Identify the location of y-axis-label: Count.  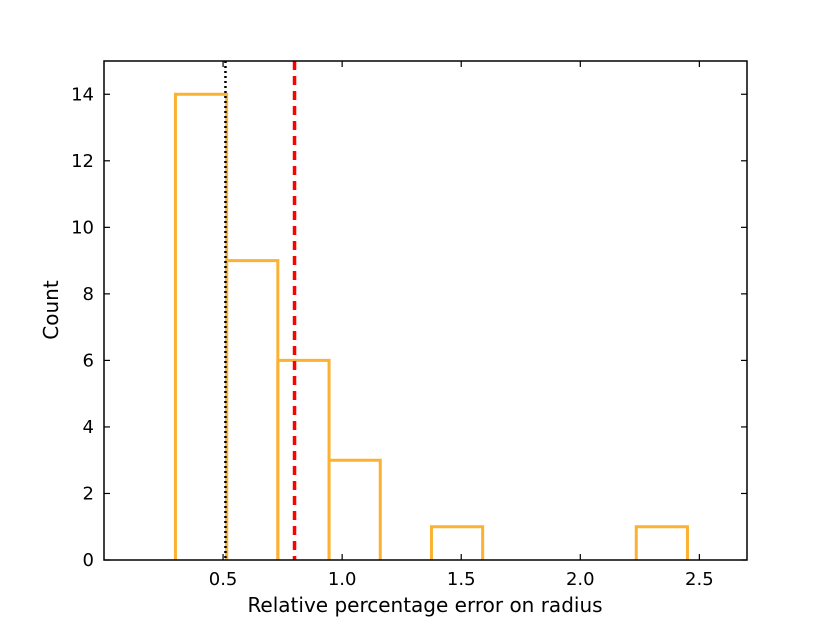
(51, 310).